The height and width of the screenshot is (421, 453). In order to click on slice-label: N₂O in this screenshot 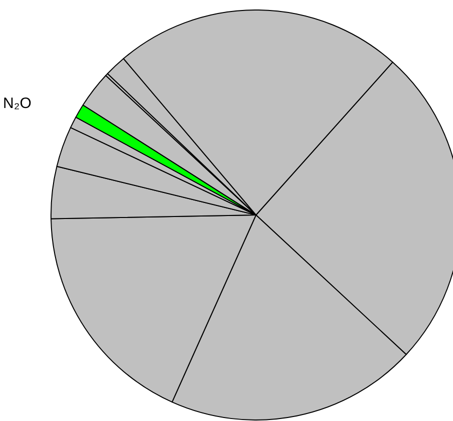, I will do `click(17, 103)`.